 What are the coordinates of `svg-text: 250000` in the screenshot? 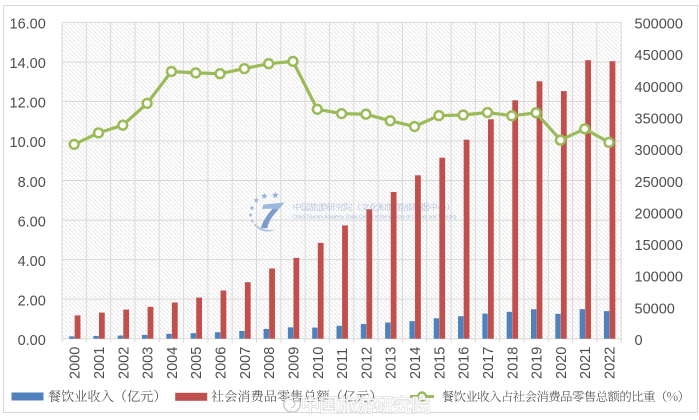 It's located at (659, 183).